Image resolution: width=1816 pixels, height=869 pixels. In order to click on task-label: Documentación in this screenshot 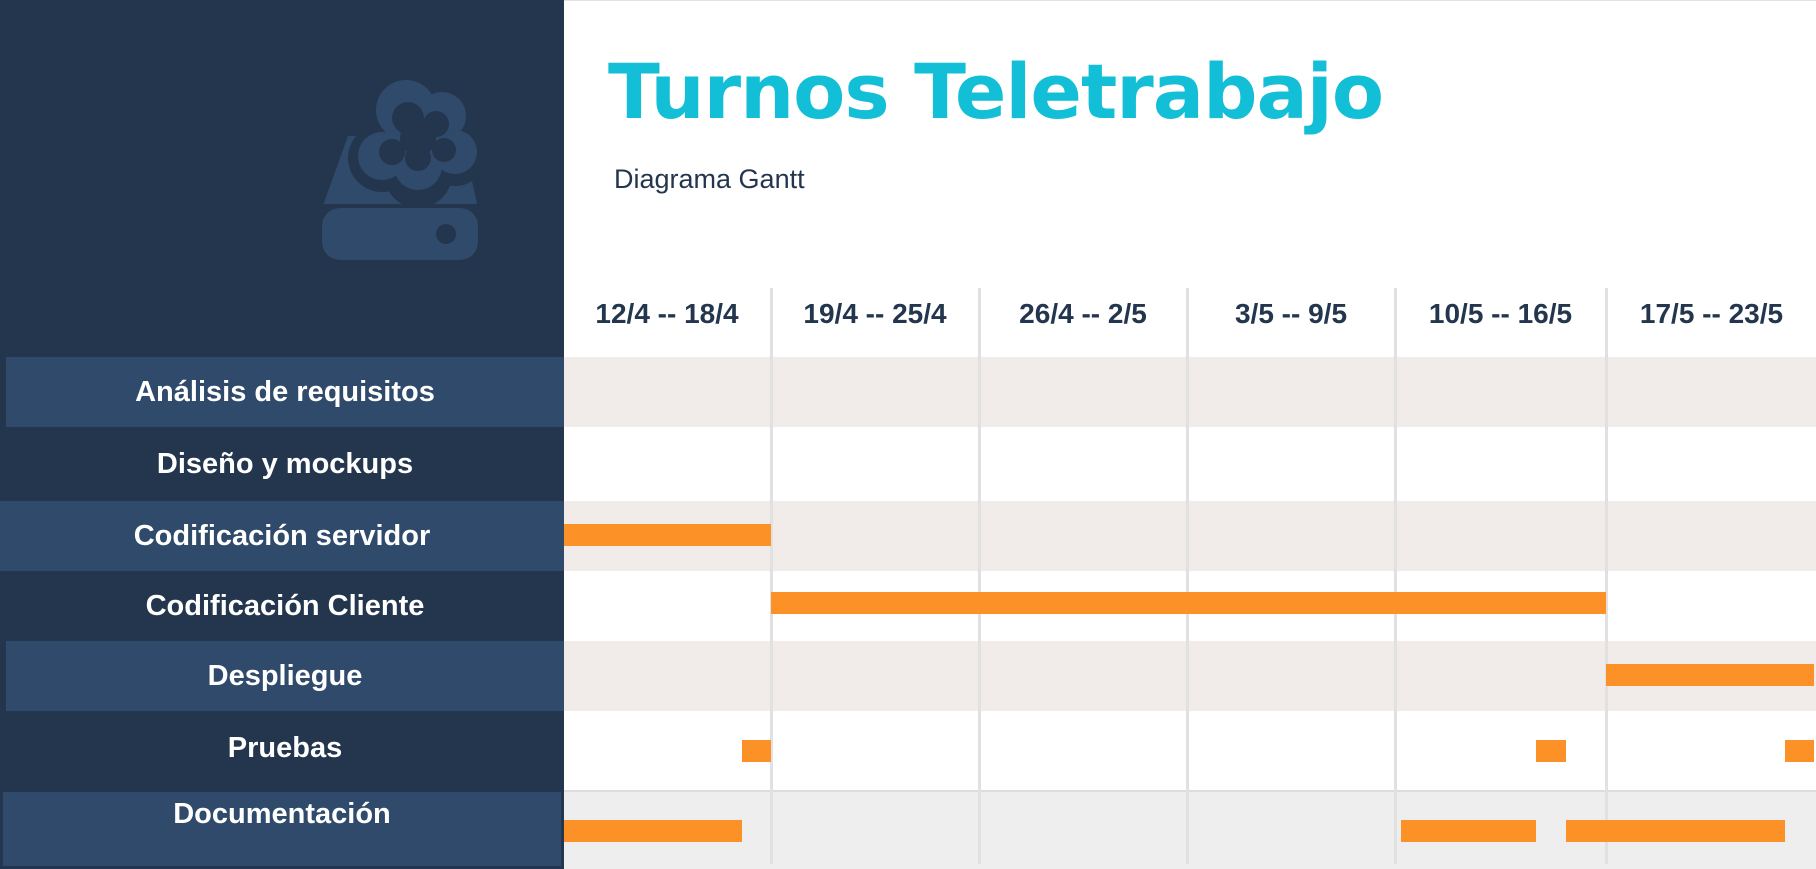, I will do `click(282, 829)`.